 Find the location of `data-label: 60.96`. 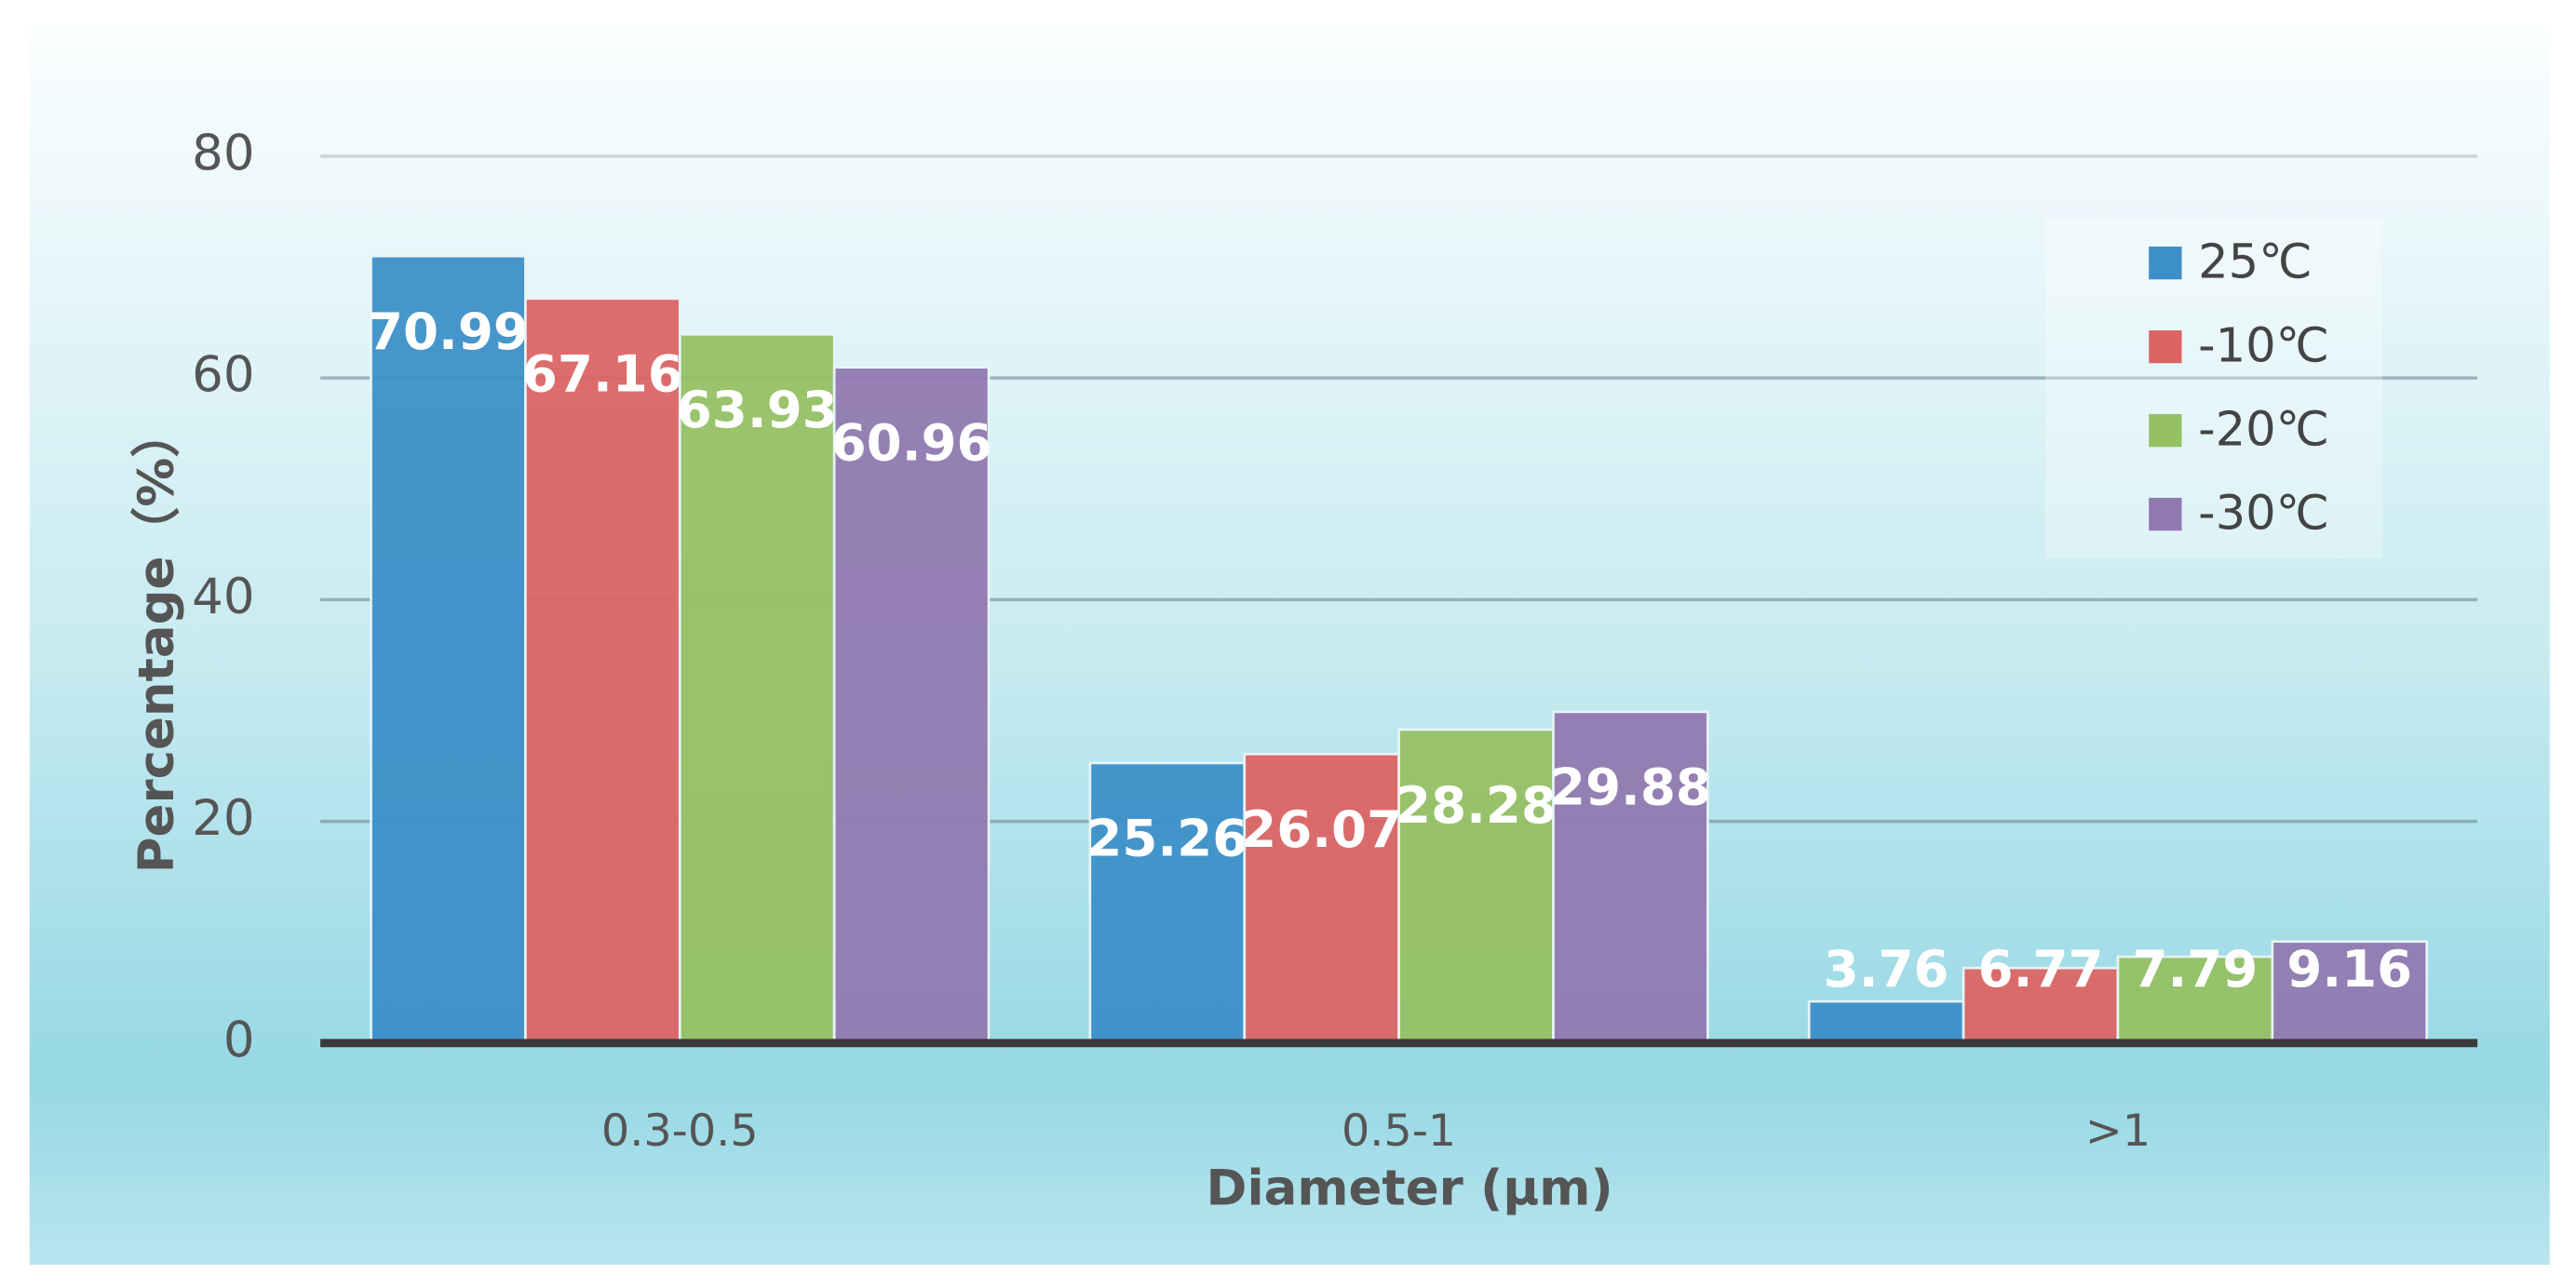

data-label: 60.96 is located at coordinates (911, 443).